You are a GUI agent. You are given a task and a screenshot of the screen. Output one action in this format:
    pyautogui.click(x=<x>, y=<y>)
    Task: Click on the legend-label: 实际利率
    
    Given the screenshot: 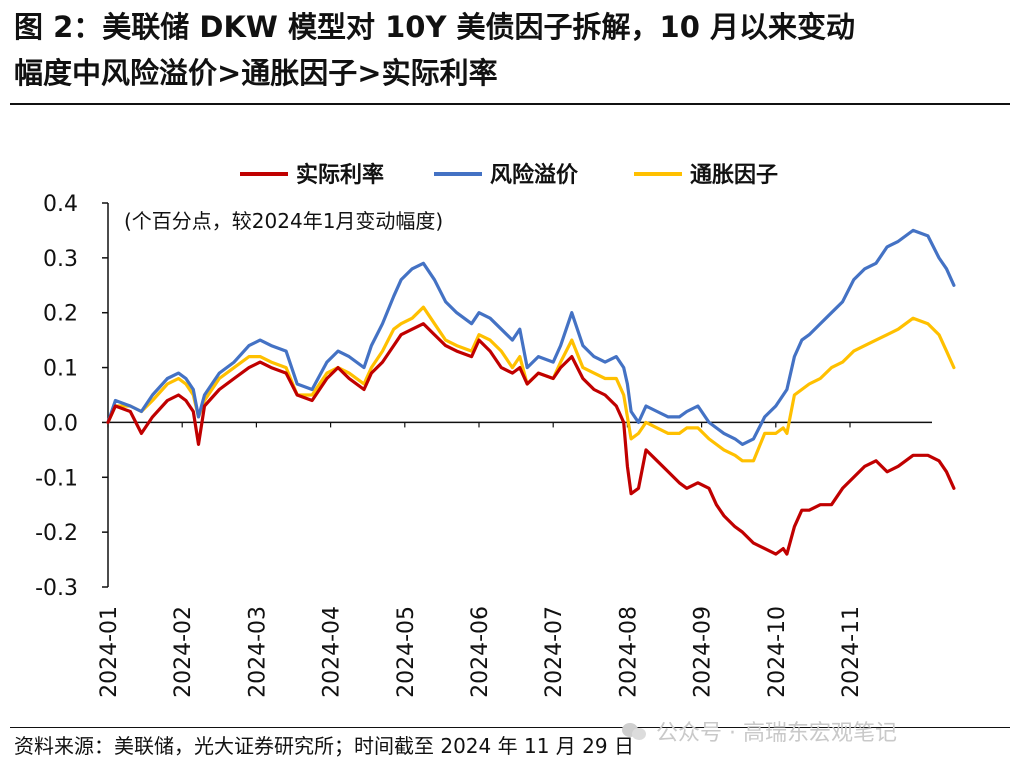 What is the action you would take?
    pyautogui.click(x=340, y=175)
    